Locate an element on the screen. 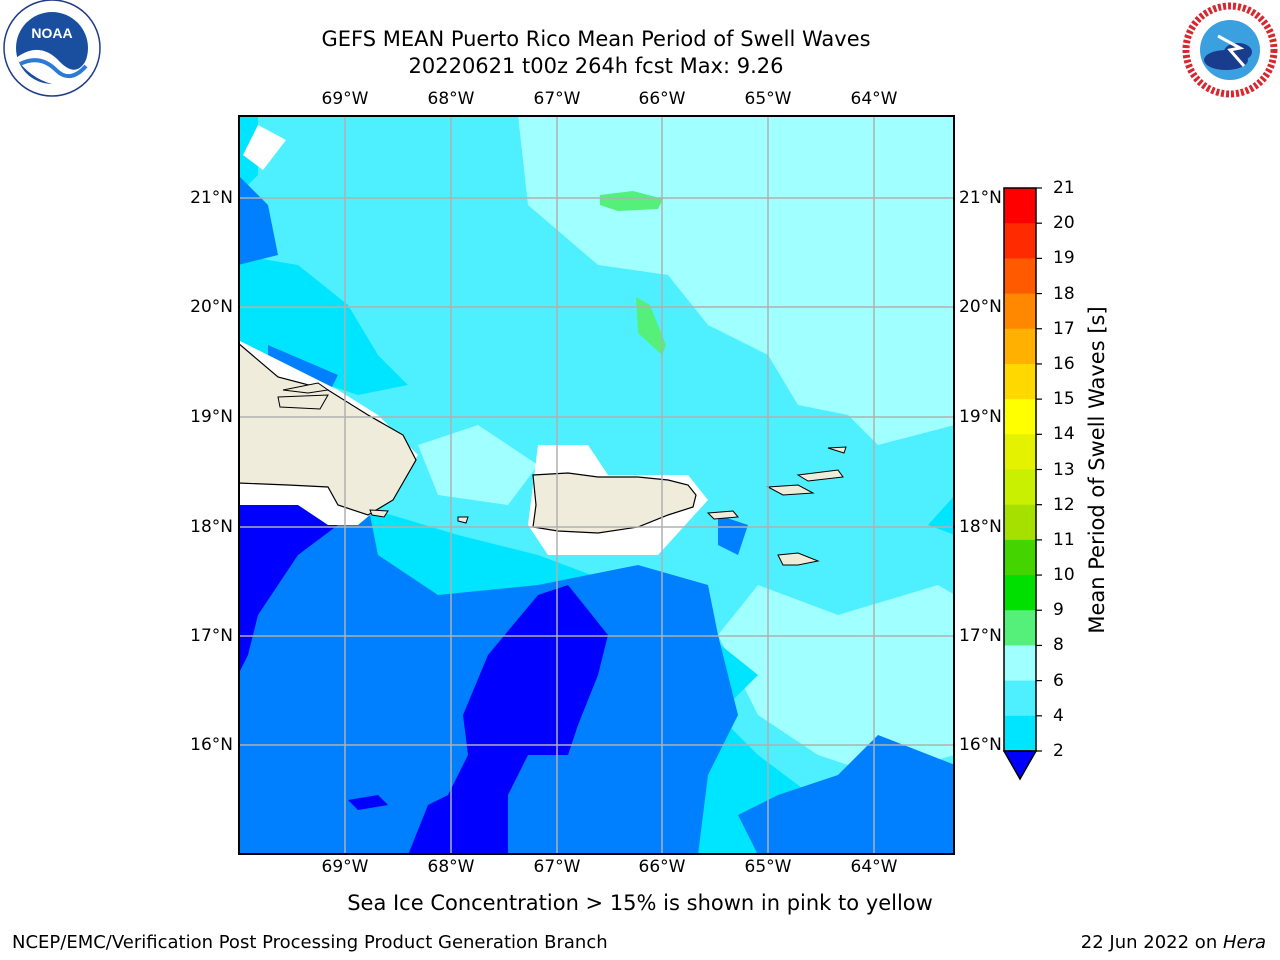 The width and height of the screenshot is (1280, 960). mona-island is located at coordinates (463, 520).